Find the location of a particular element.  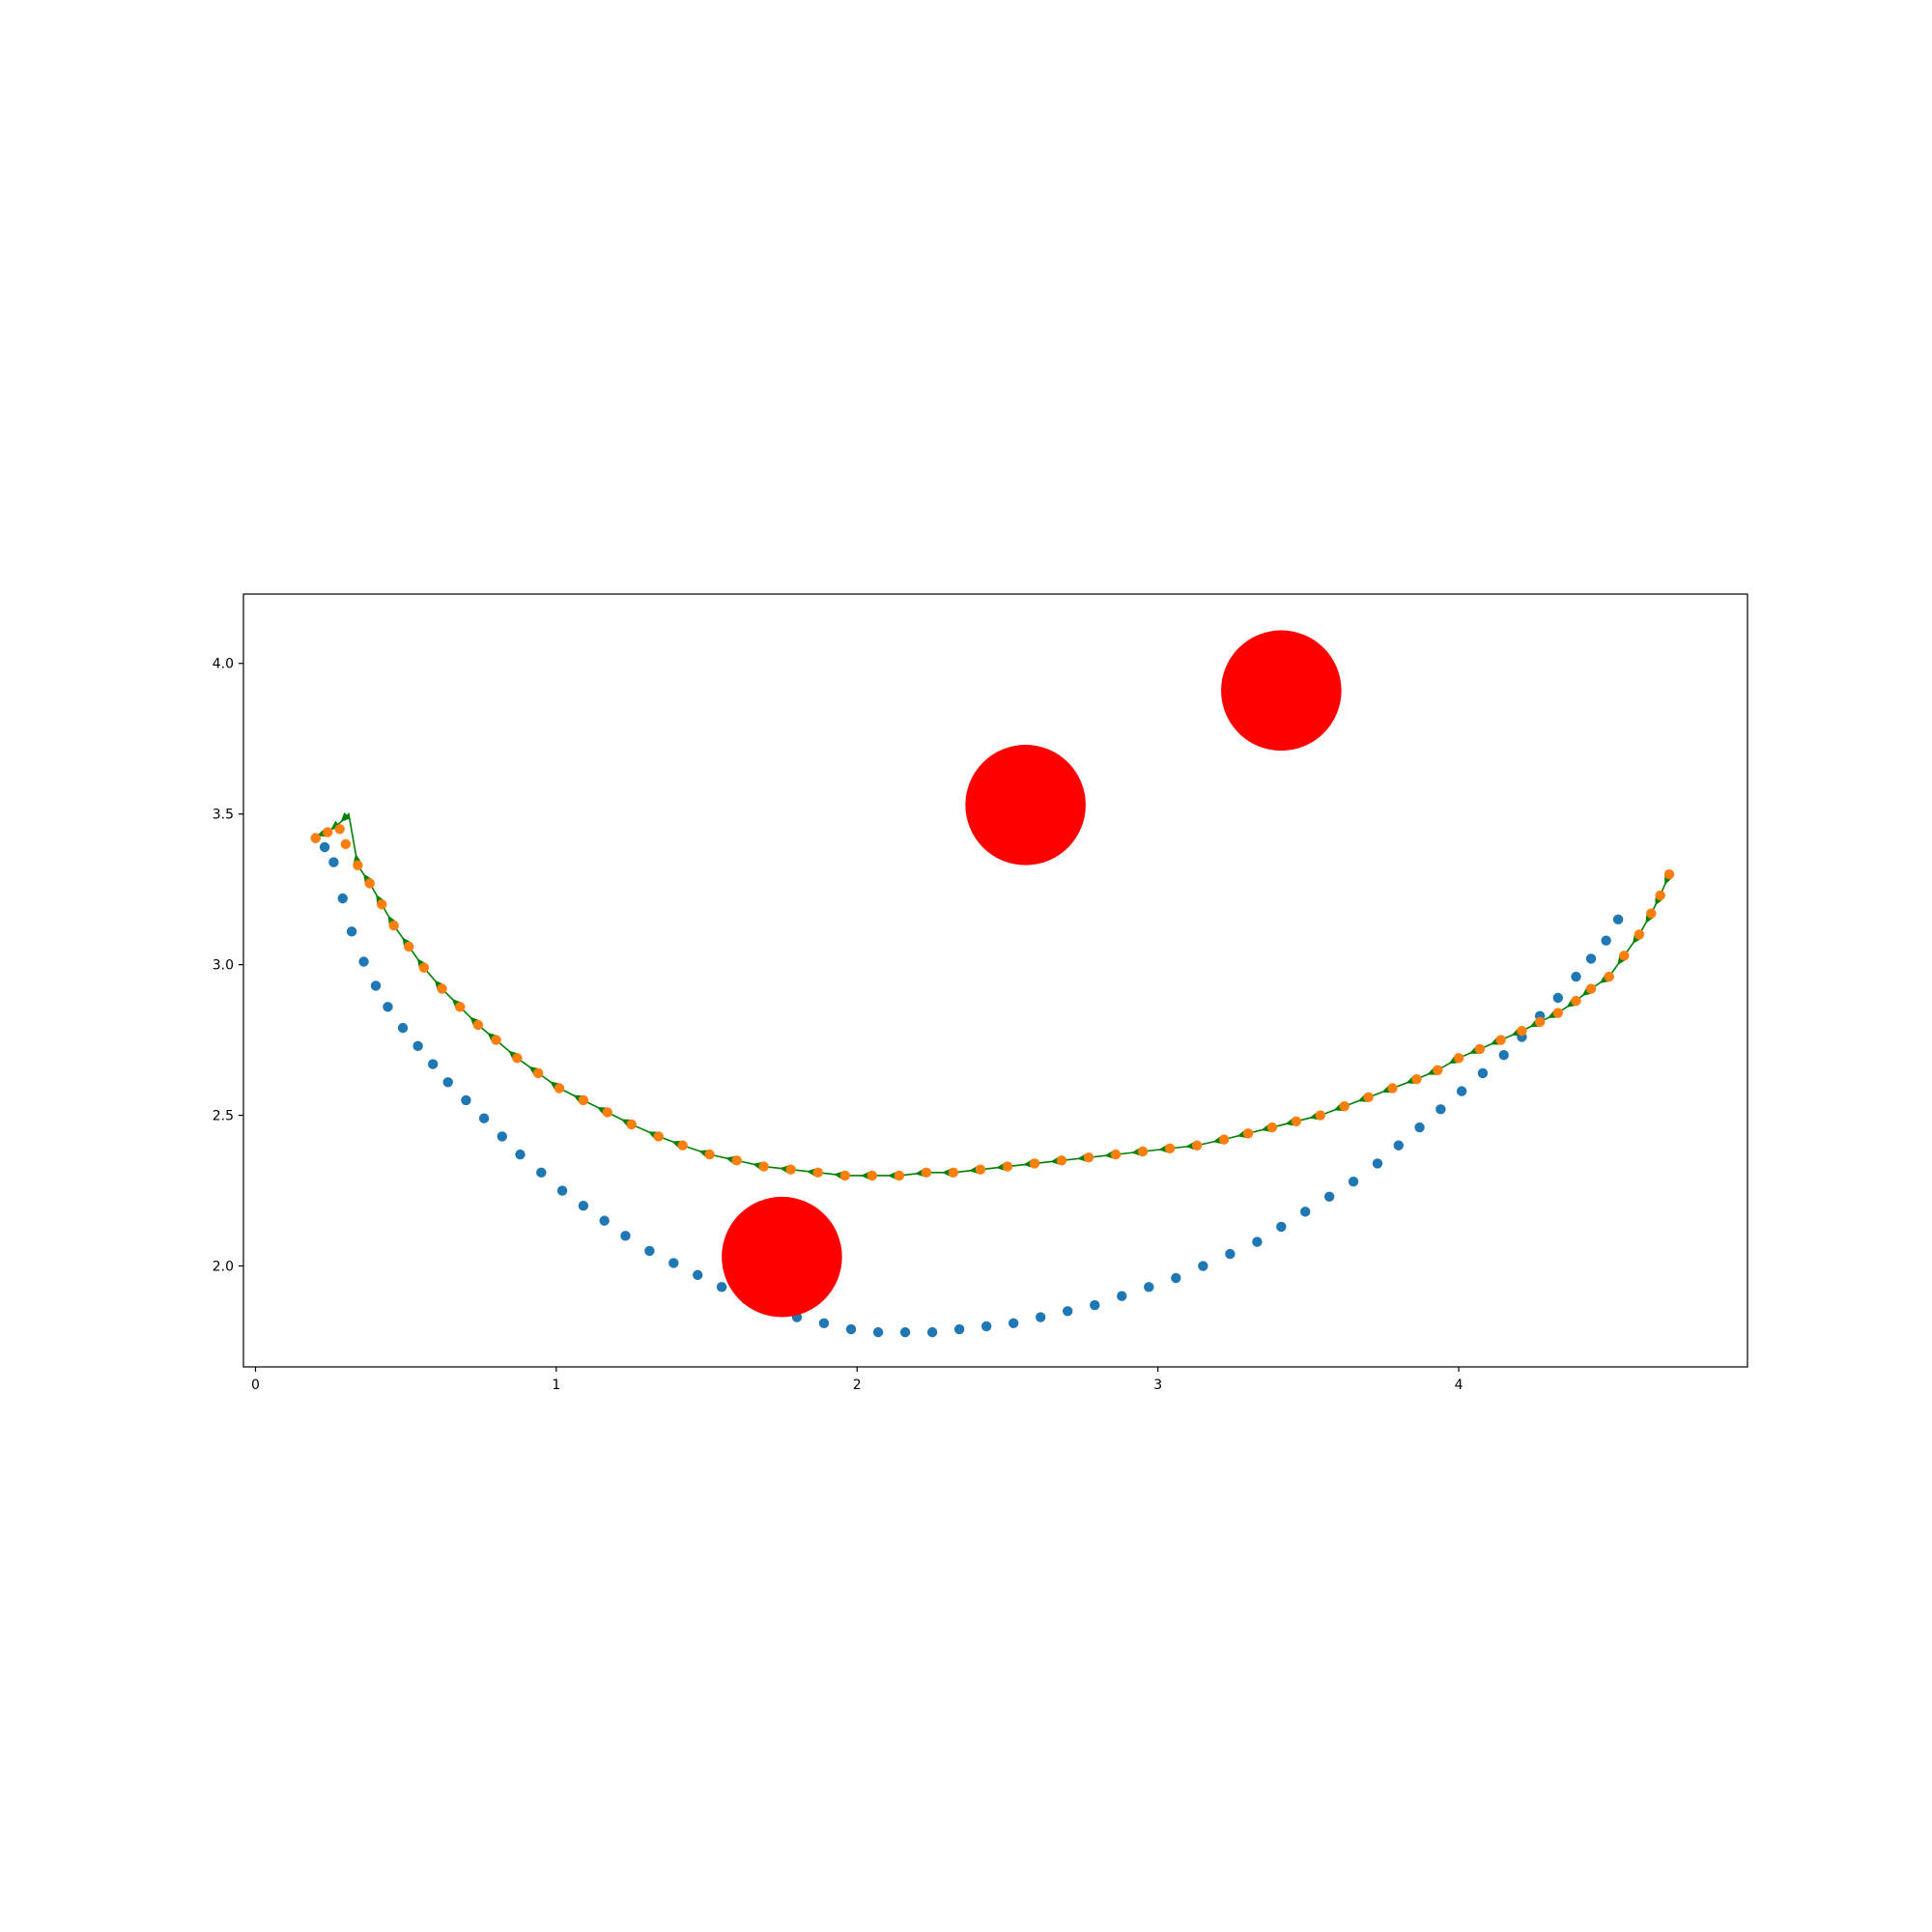

obstacles is located at coordinates (1032, 974).